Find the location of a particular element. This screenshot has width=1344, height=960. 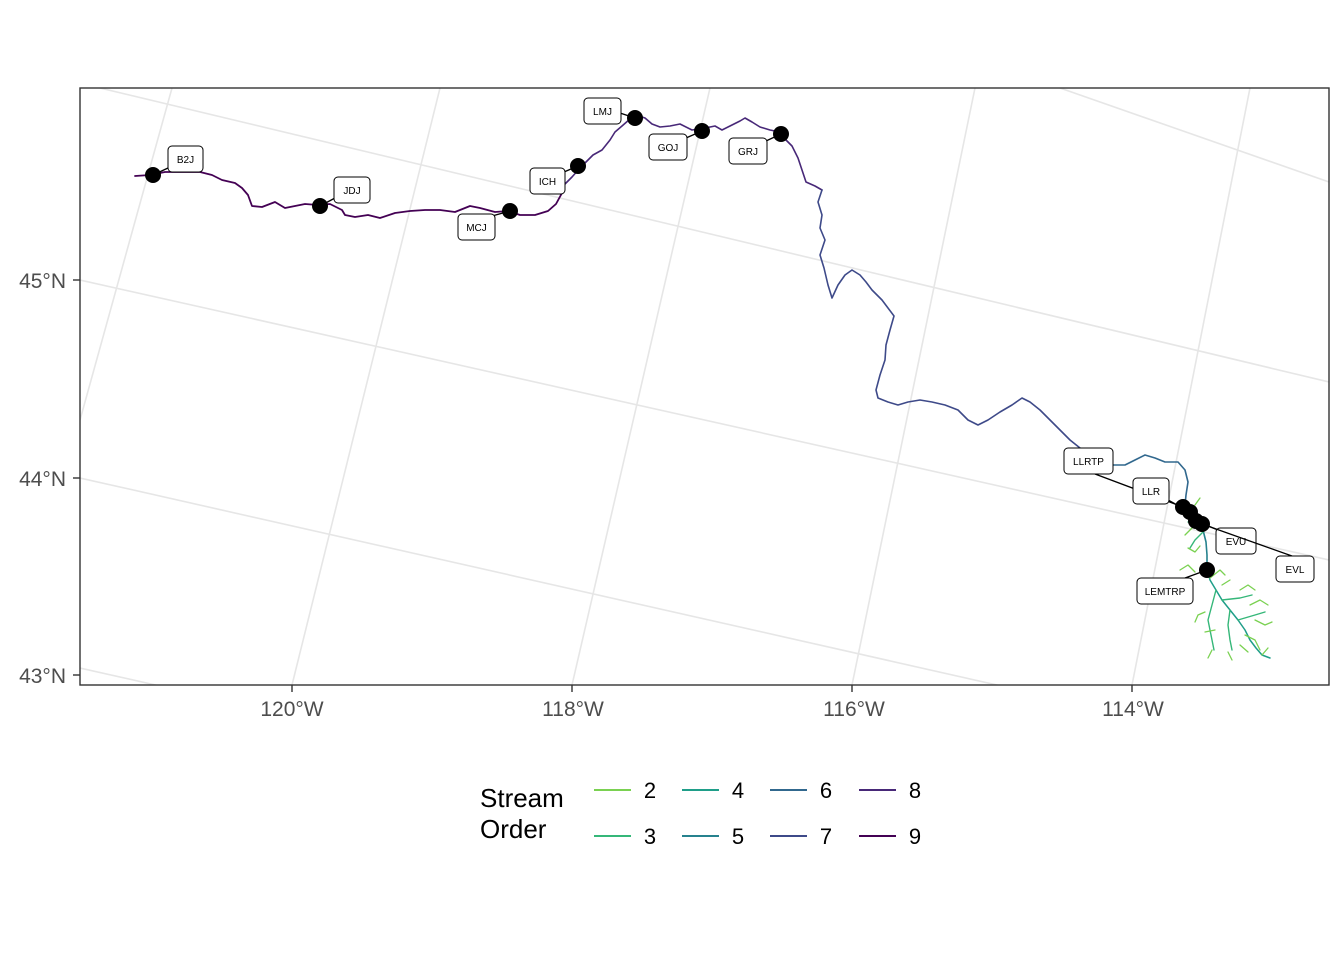

y-tick-label: 45°N is located at coordinates (42, 281).